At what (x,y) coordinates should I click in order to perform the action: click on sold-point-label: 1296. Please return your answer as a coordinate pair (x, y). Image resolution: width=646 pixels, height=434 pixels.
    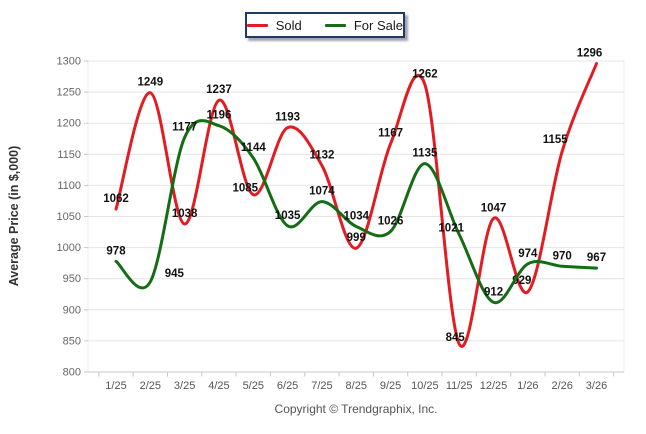
    Looking at the image, I should click on (590, 53).